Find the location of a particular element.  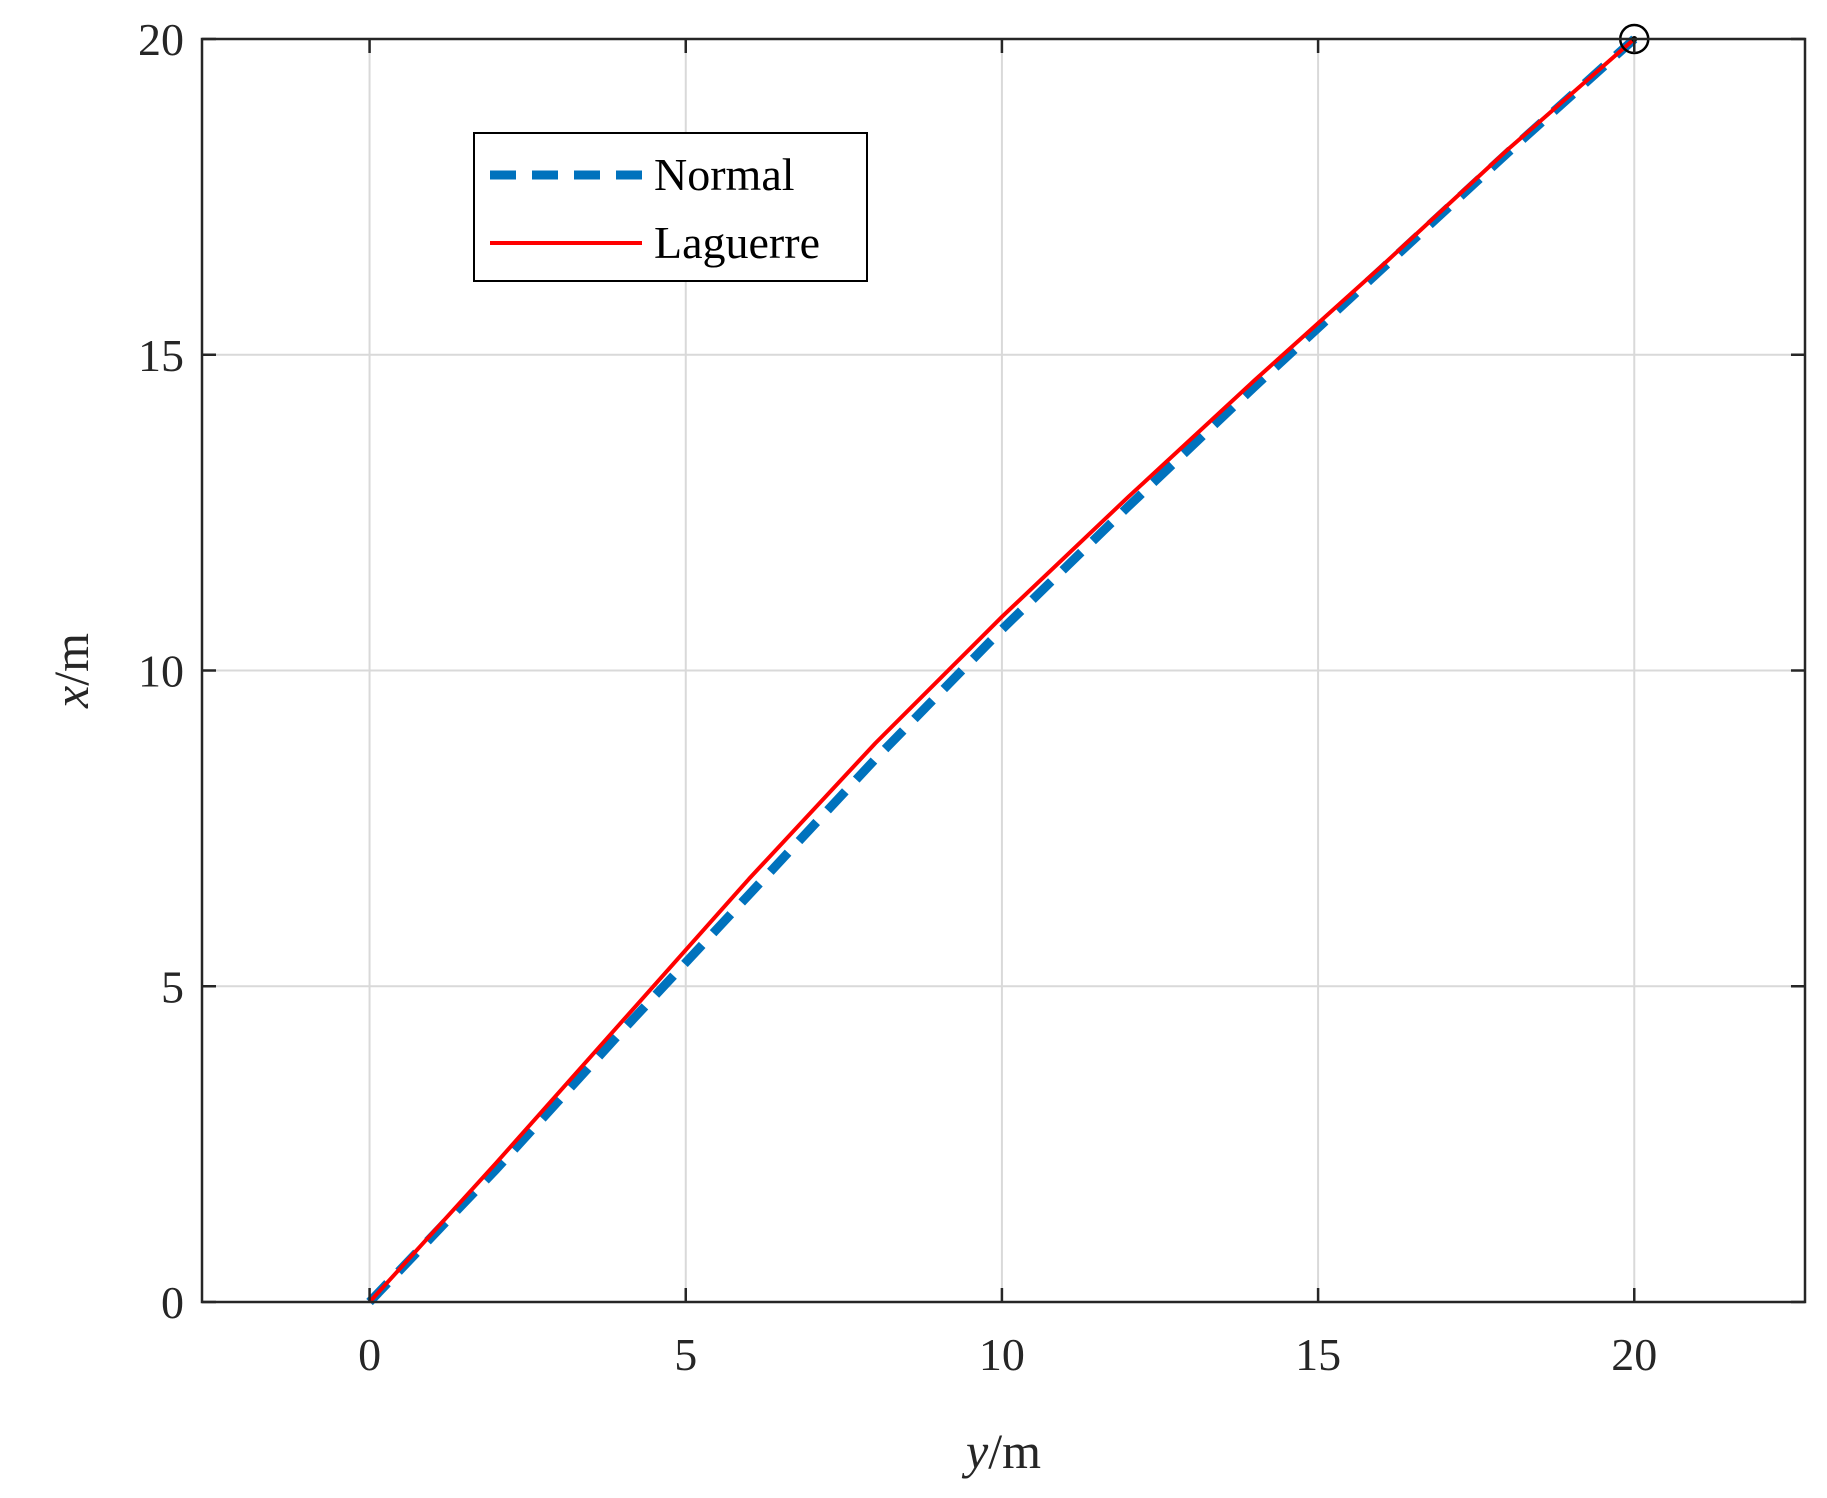

x-tick-label-10: 10 is located at coordinates (1002, 1354).